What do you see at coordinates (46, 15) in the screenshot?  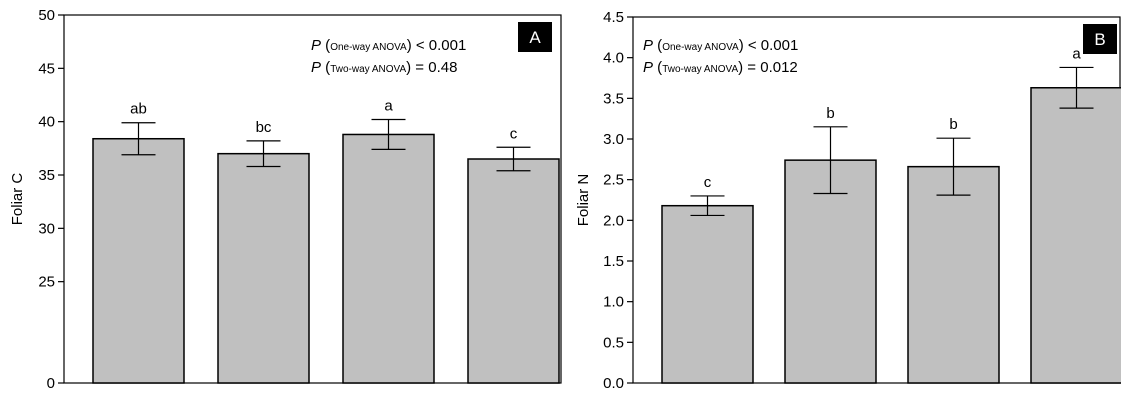 I see `y-tick-label: 50` at bounding box center [46, 15].